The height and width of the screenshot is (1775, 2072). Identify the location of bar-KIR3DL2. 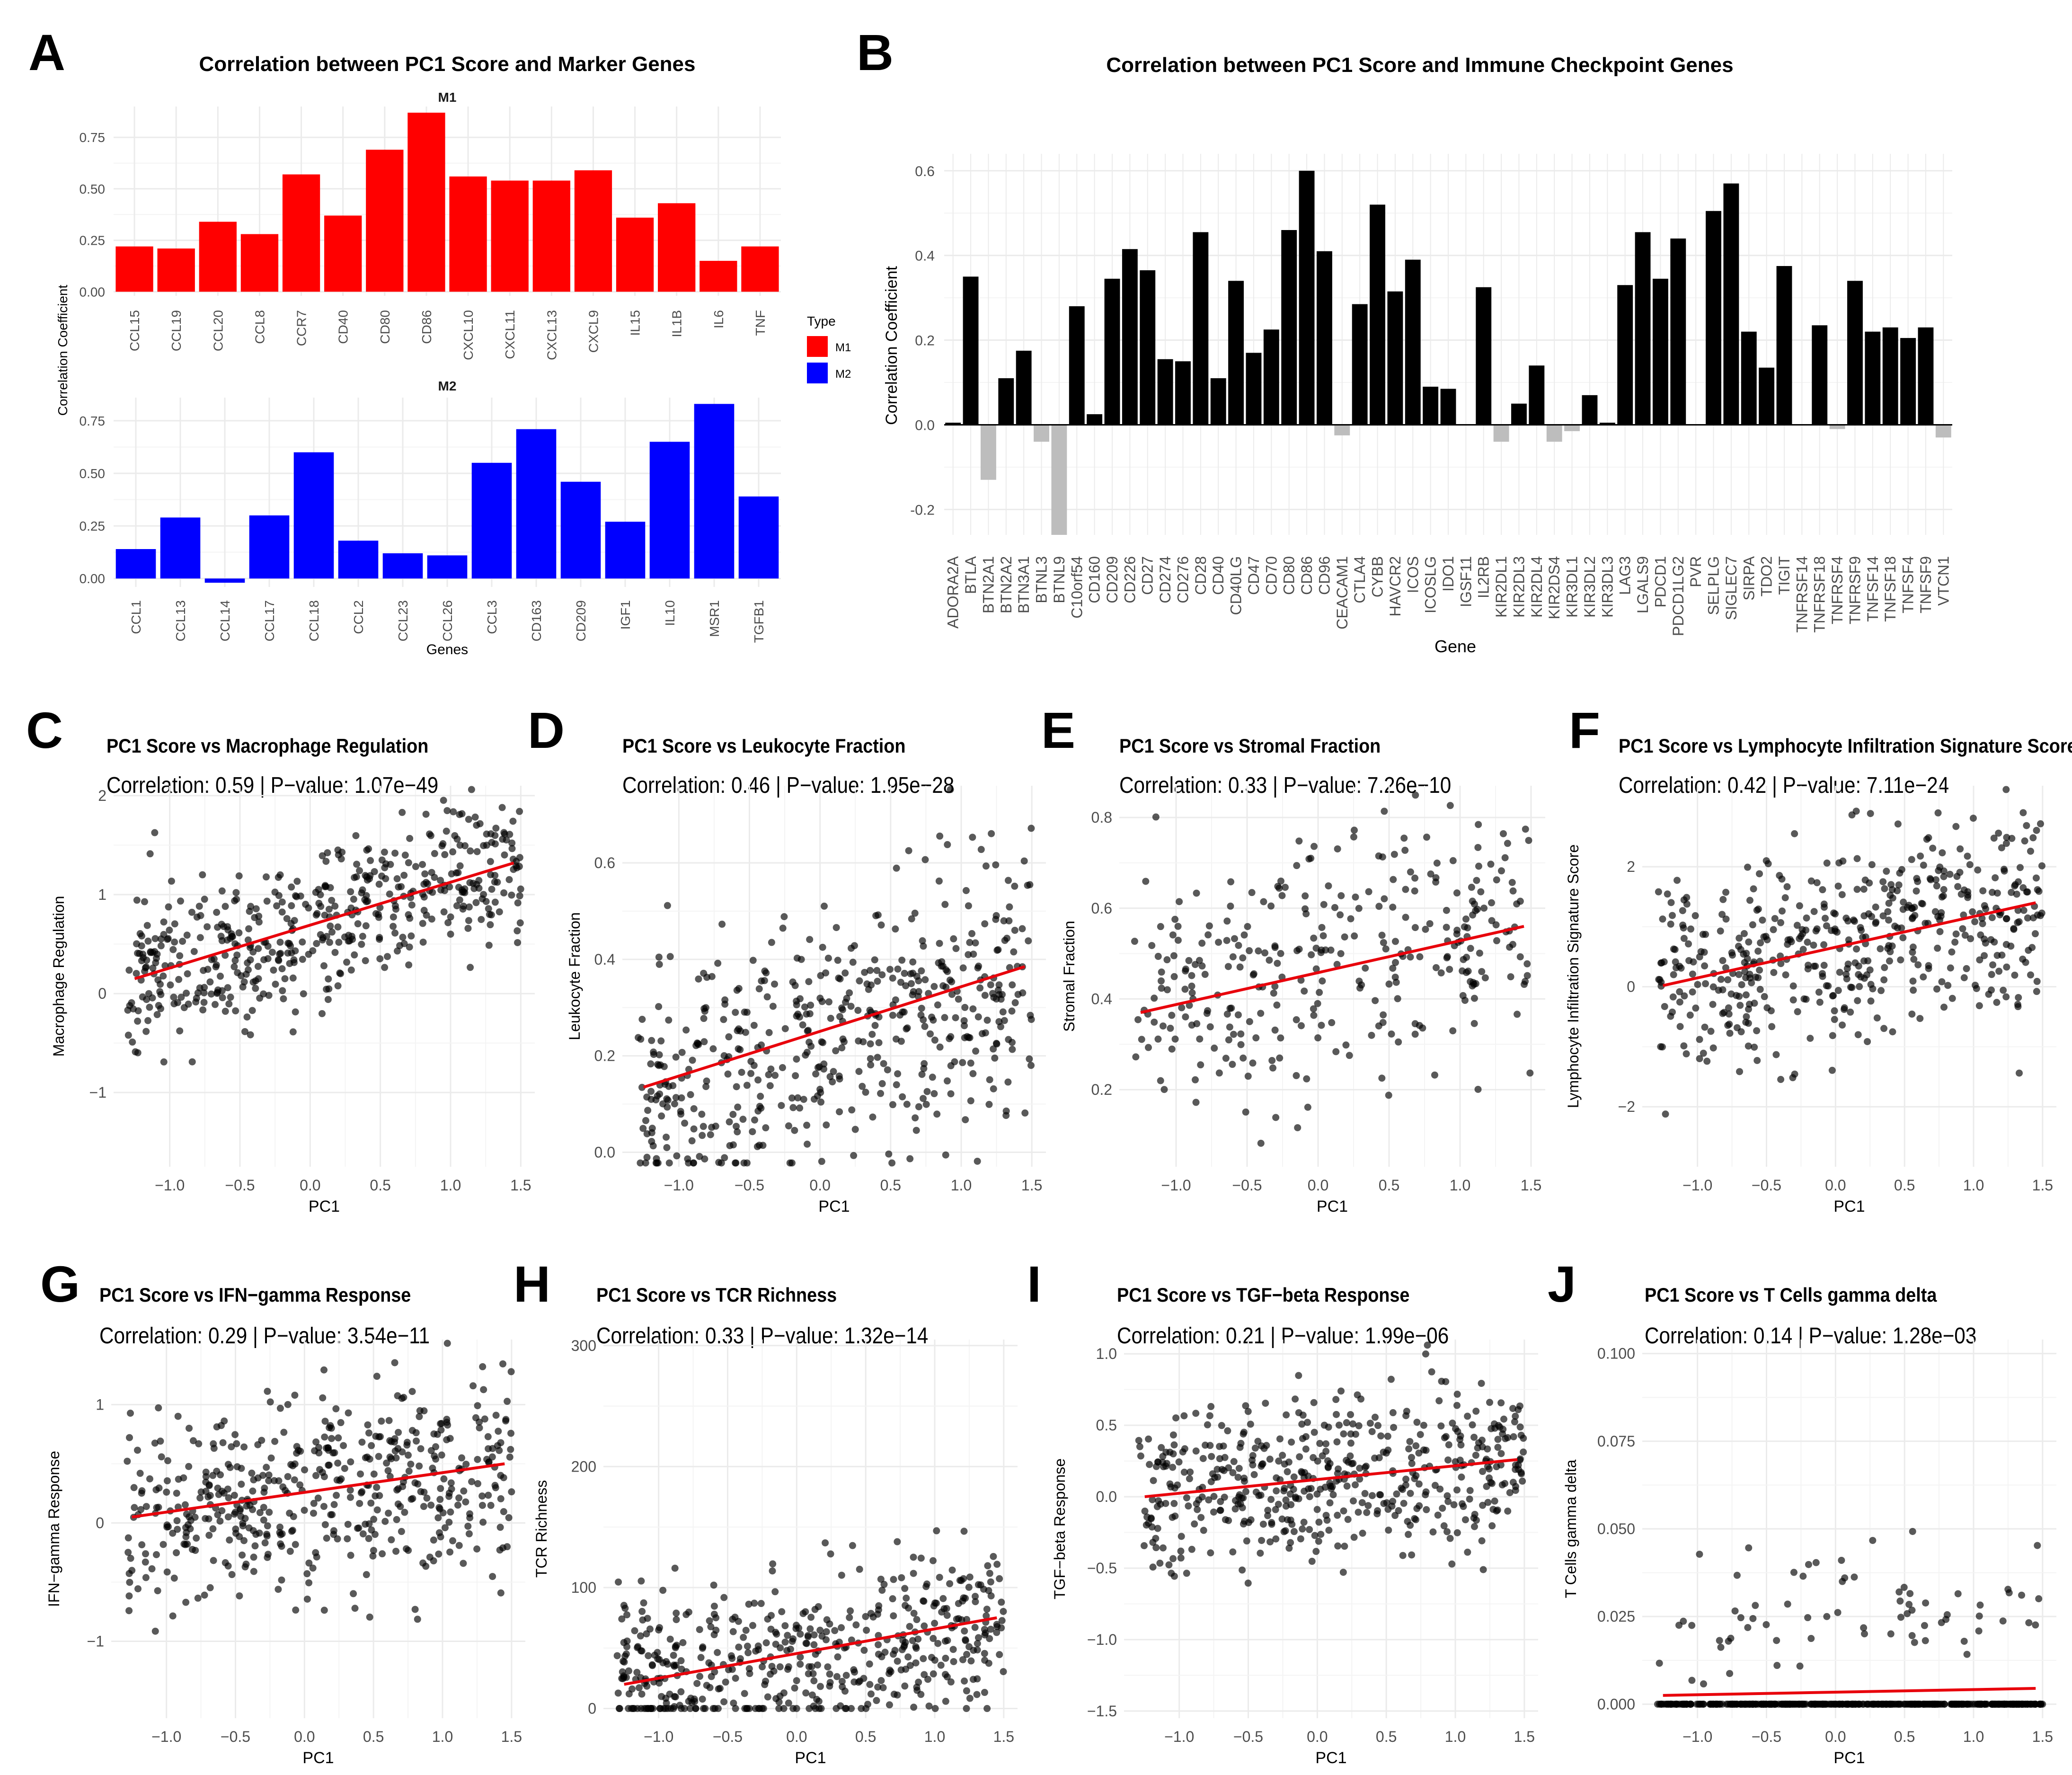
(1590, 410).